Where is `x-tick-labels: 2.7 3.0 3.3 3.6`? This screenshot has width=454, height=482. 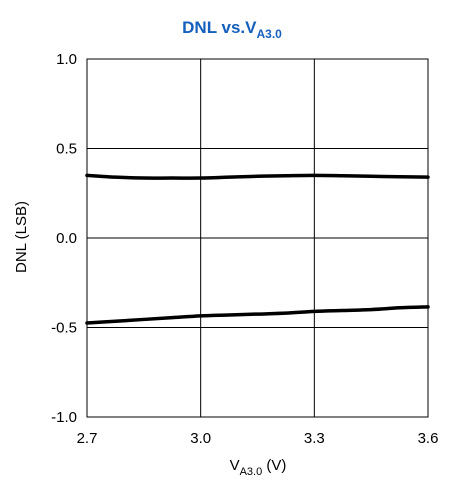 x-tick-labels: 2.7 3.0 3.3 3.6 is located at coordinates (258, 438).